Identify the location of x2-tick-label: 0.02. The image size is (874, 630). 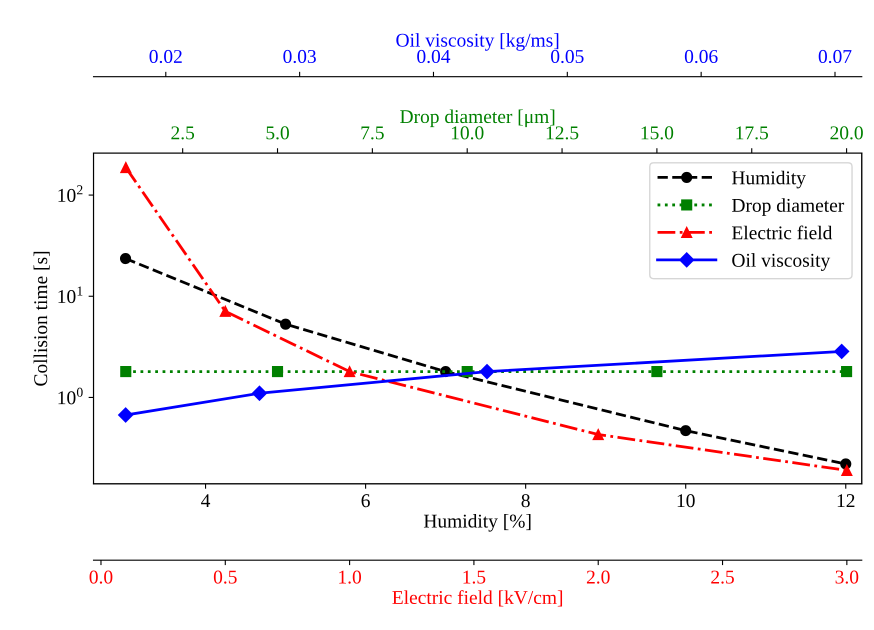
(166, 57).